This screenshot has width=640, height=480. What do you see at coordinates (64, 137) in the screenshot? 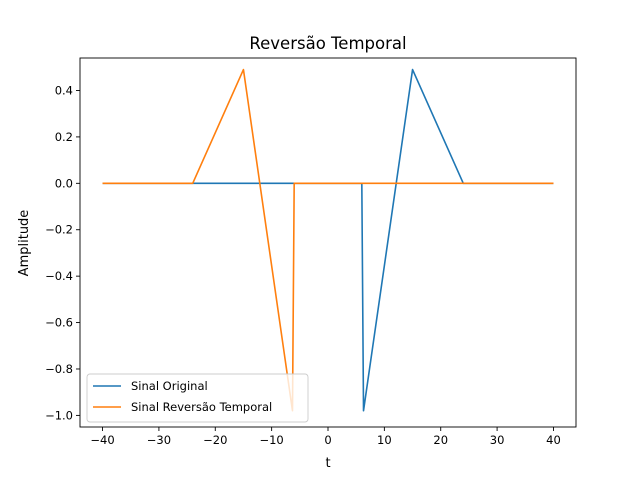
I see `y-tick-label: 0.2` at bounding box center [64, 137].